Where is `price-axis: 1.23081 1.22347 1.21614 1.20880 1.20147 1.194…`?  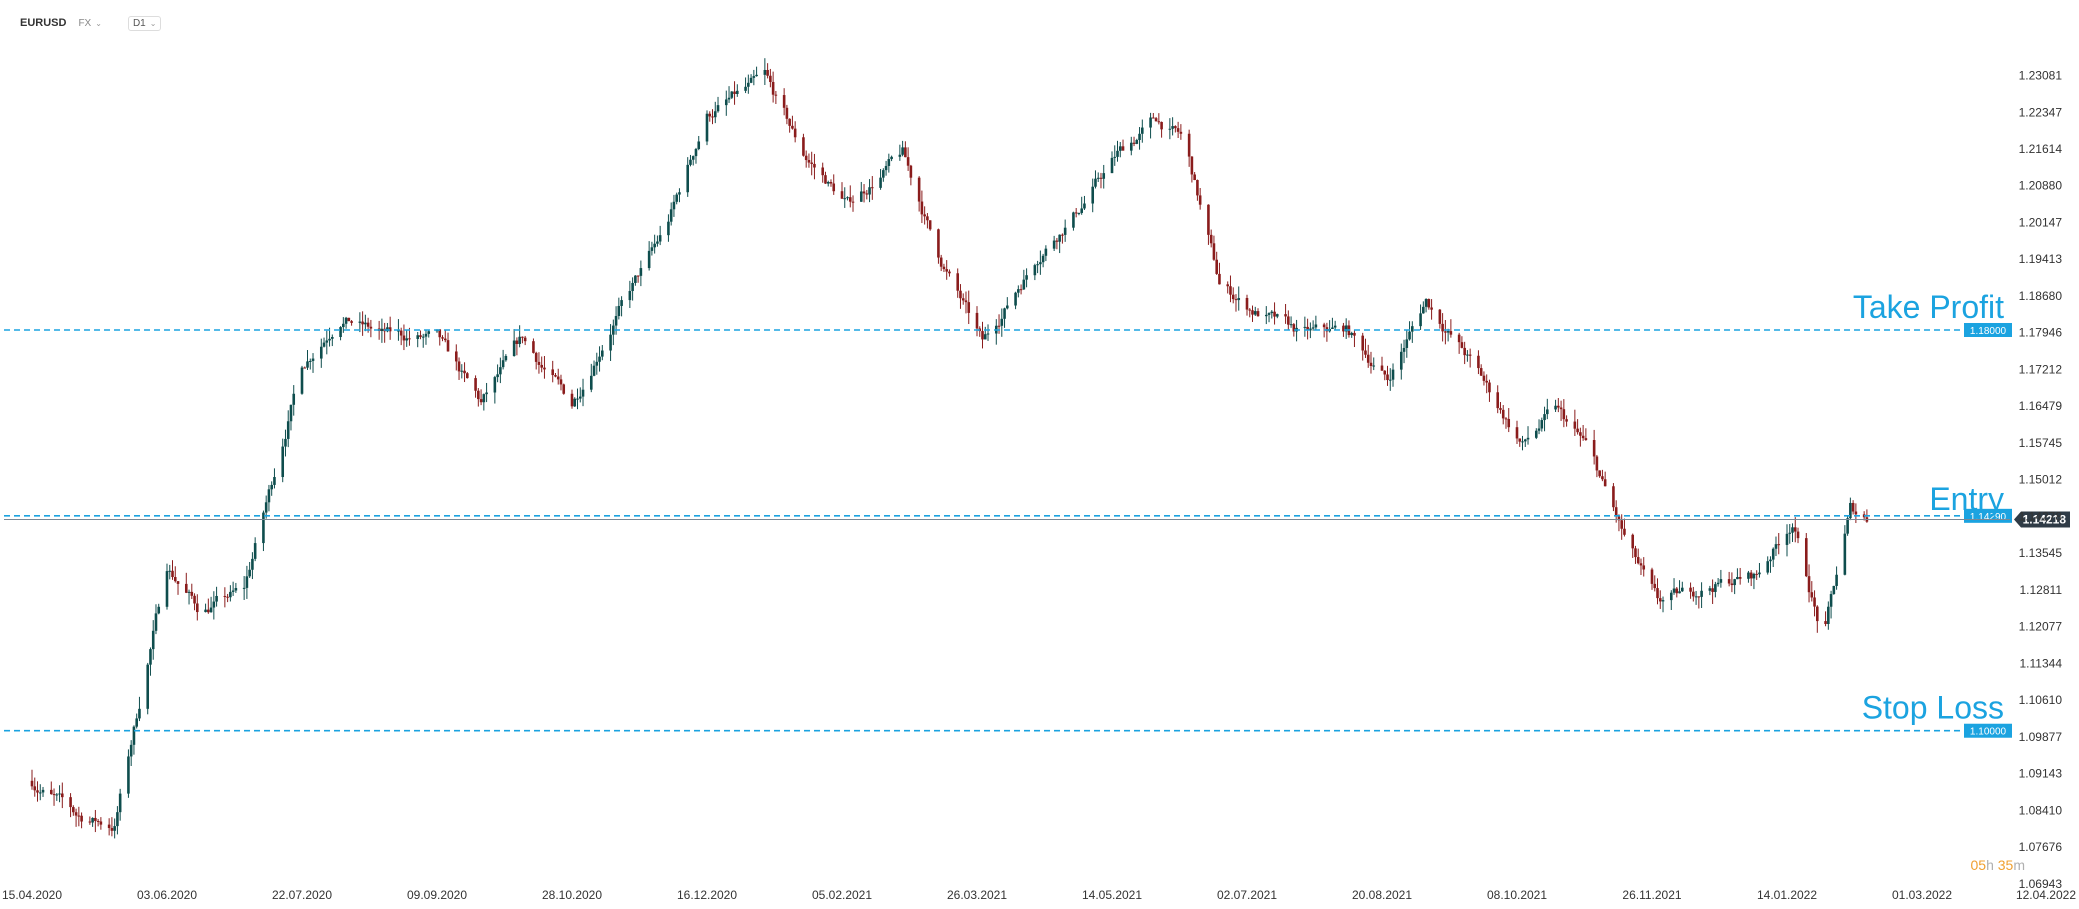 price-axis: 1.23081 1.22347 1.21614 1.20880 1.20147 1.194… is located at coordinates (2041, 479).